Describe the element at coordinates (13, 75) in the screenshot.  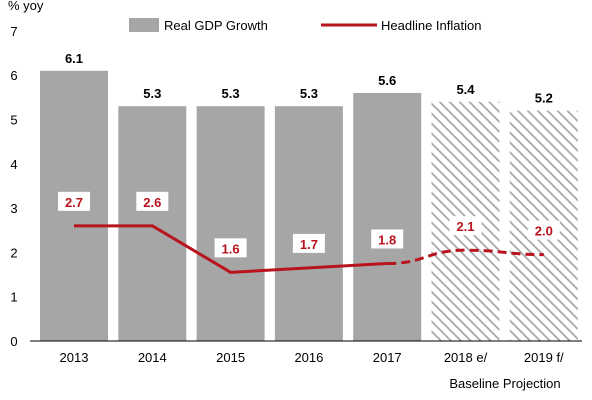
I see `y-tick-label: 6` at that location.